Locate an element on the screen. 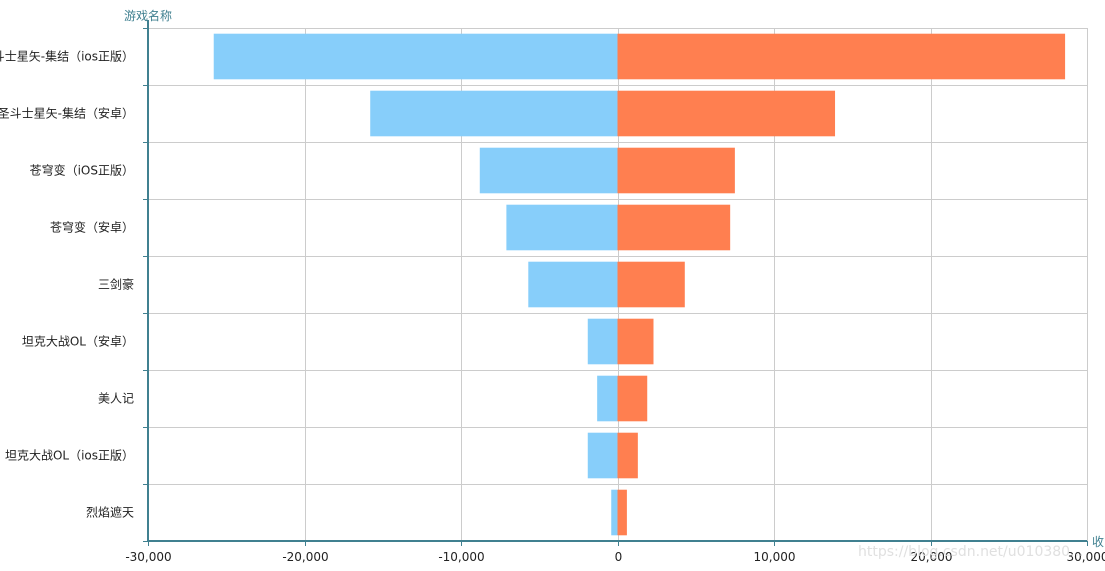 The width and height of the screenshot is (1105, 571). x-tick-label: -20,000 is located at coordinates (305, 557).